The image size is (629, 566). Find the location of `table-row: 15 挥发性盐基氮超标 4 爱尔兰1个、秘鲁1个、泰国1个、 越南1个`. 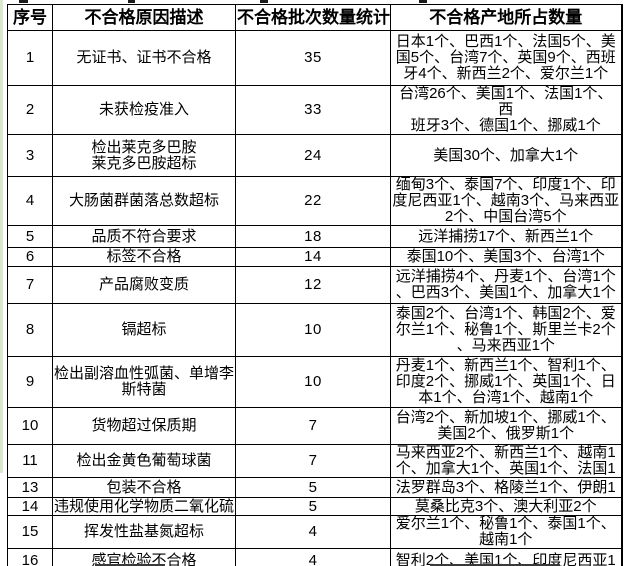

table-row: 15 挥发性盐基氮超标 4 爱尔兰1个、秘鲁1个、泰国1个、 越南1个 is located at coordinates (314, 532).